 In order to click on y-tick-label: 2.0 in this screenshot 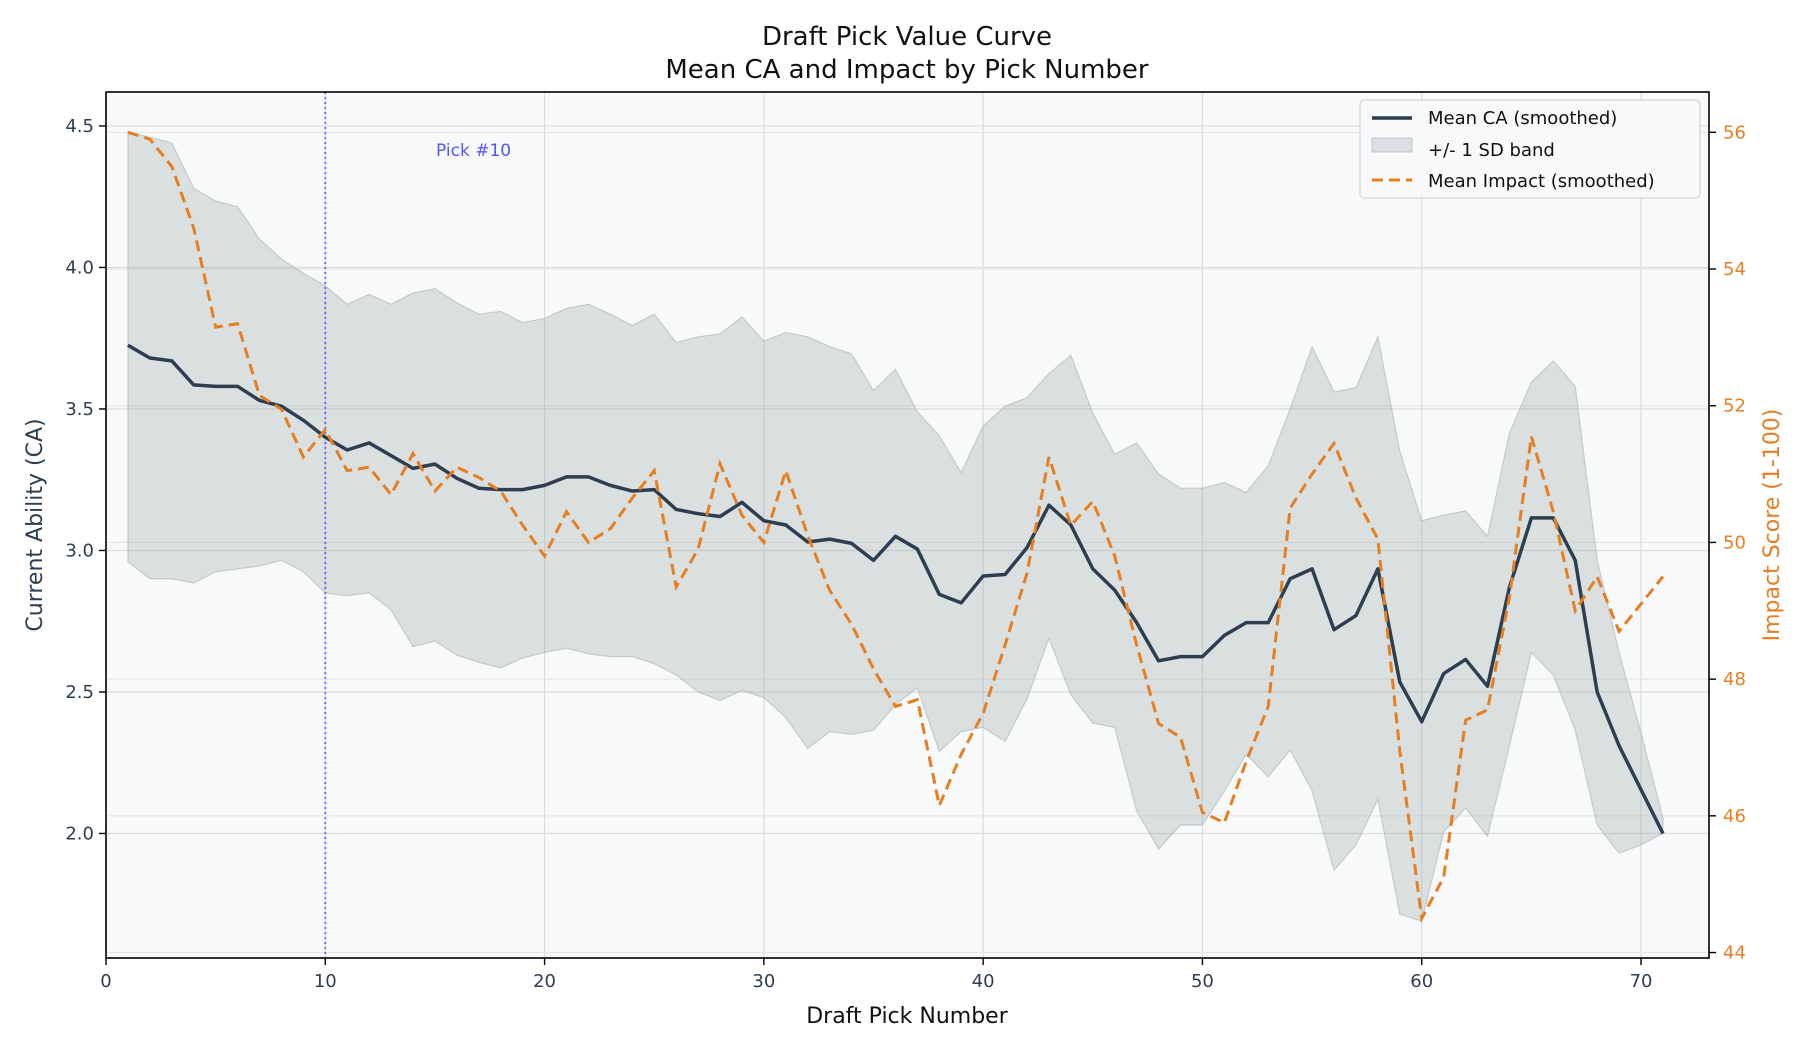, I will do `click(79, 833)`.